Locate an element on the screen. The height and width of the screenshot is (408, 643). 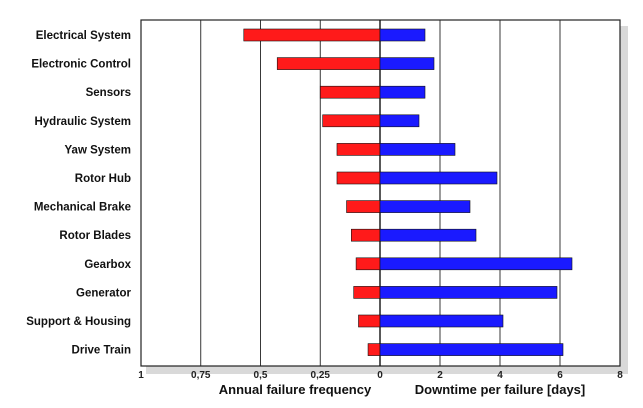
right-tick-label: 6 is located at coordinates (560, 375).